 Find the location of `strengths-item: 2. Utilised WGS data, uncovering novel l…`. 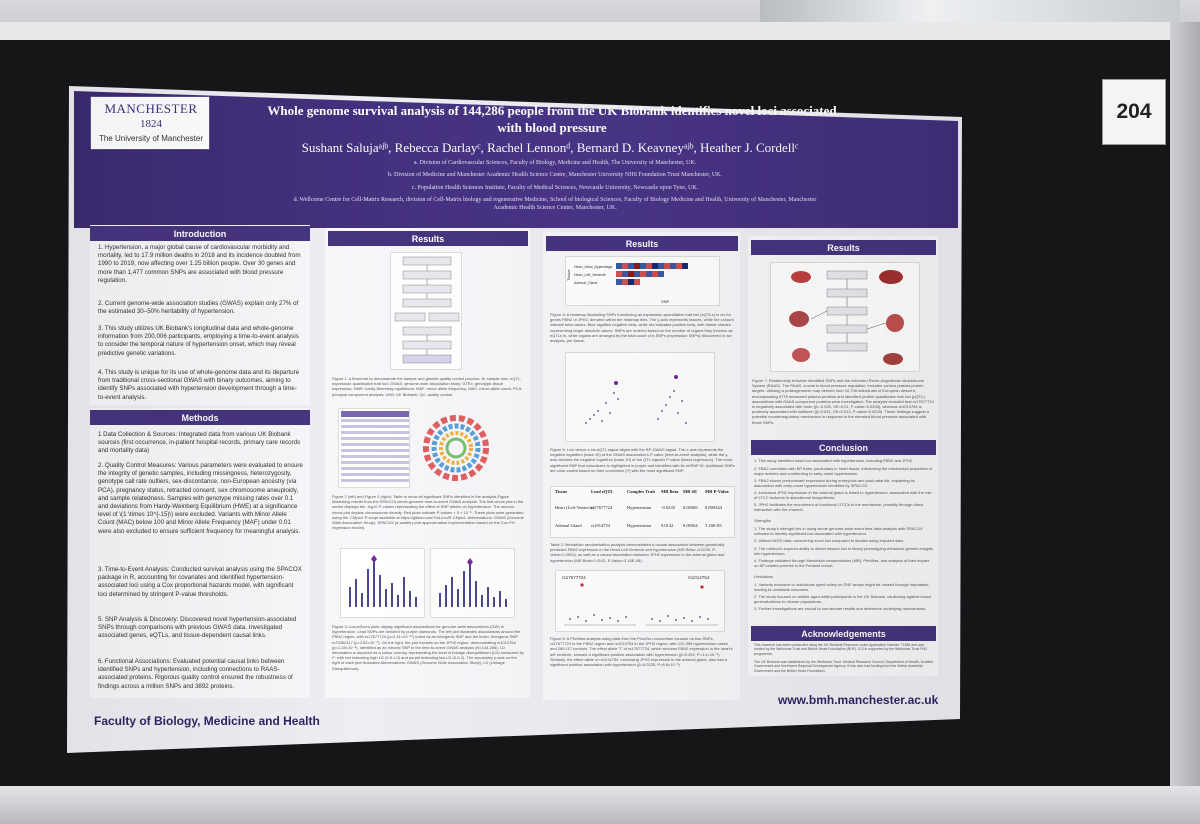

strengths-item: 2. Utilised WGS data, uncovering novel l… is located at coordinates (829, 540).